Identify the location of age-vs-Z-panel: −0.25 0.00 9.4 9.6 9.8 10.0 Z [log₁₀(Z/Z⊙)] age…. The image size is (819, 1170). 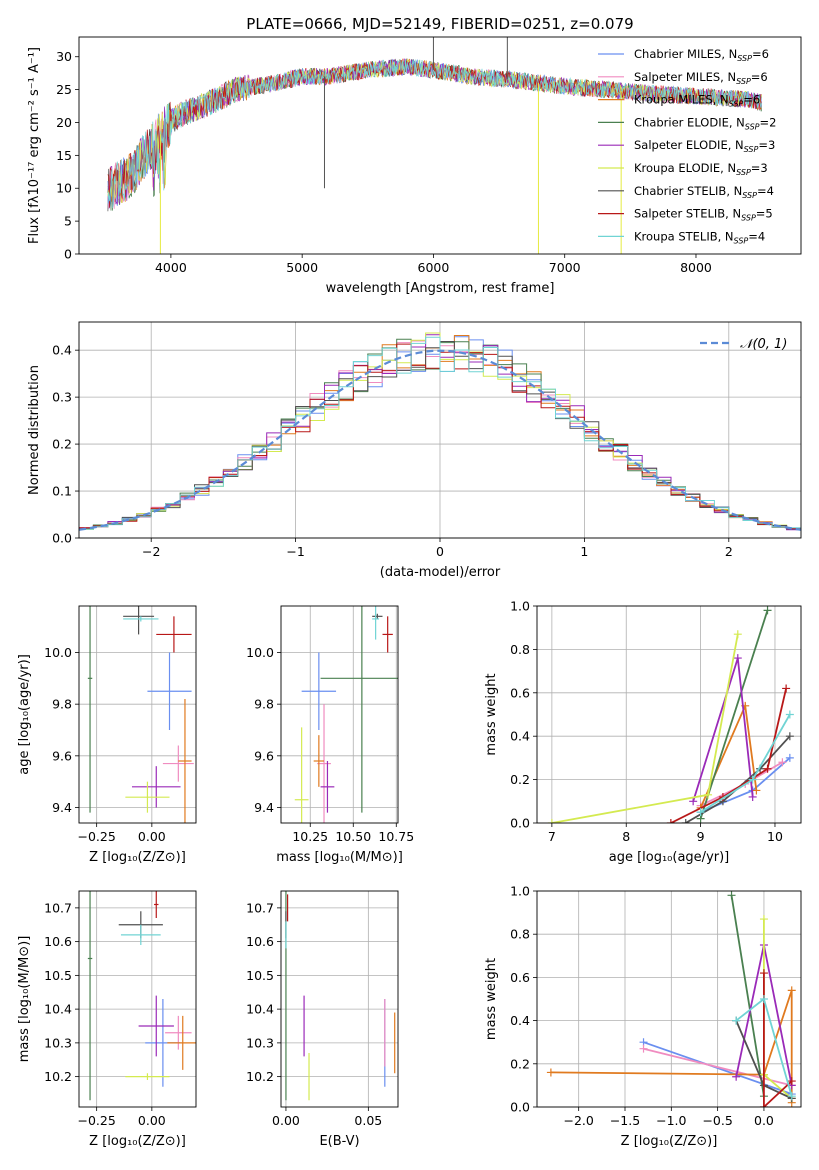
(107, 735).